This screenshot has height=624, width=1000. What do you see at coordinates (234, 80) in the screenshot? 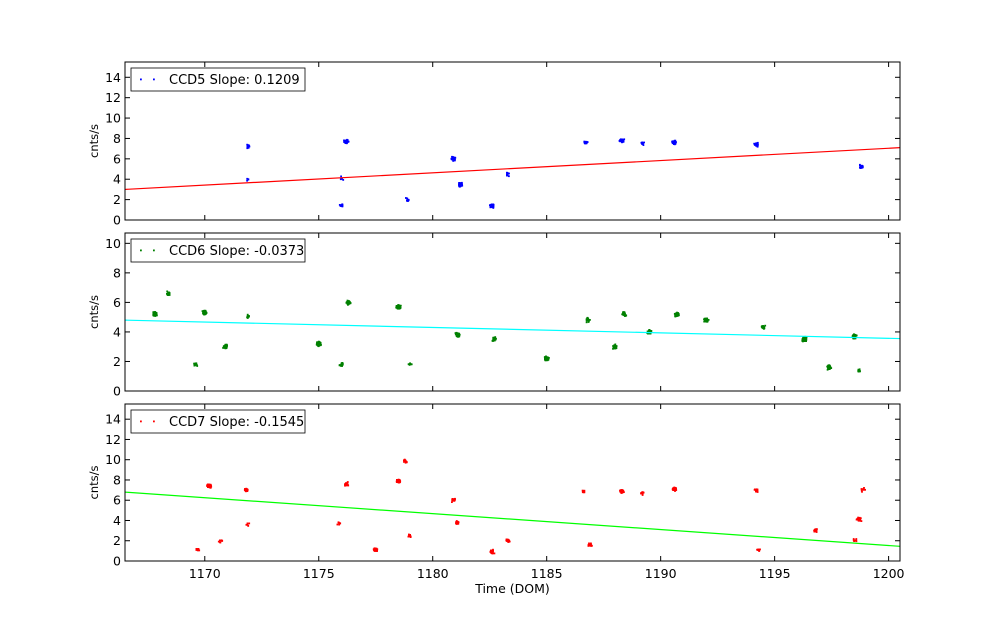
I see `legend-label: CCD5 Slope: 0.1209` at bounding box center [234, 80].